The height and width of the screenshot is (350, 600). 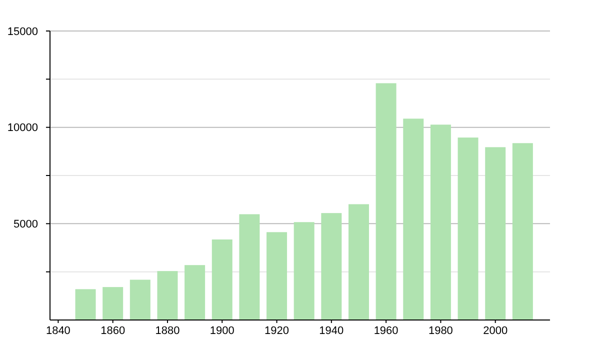 What do you see at coordinates (113, 331) in the screenshot?
I see `x-tick-label: 1860` at bounding box center [113, 331].